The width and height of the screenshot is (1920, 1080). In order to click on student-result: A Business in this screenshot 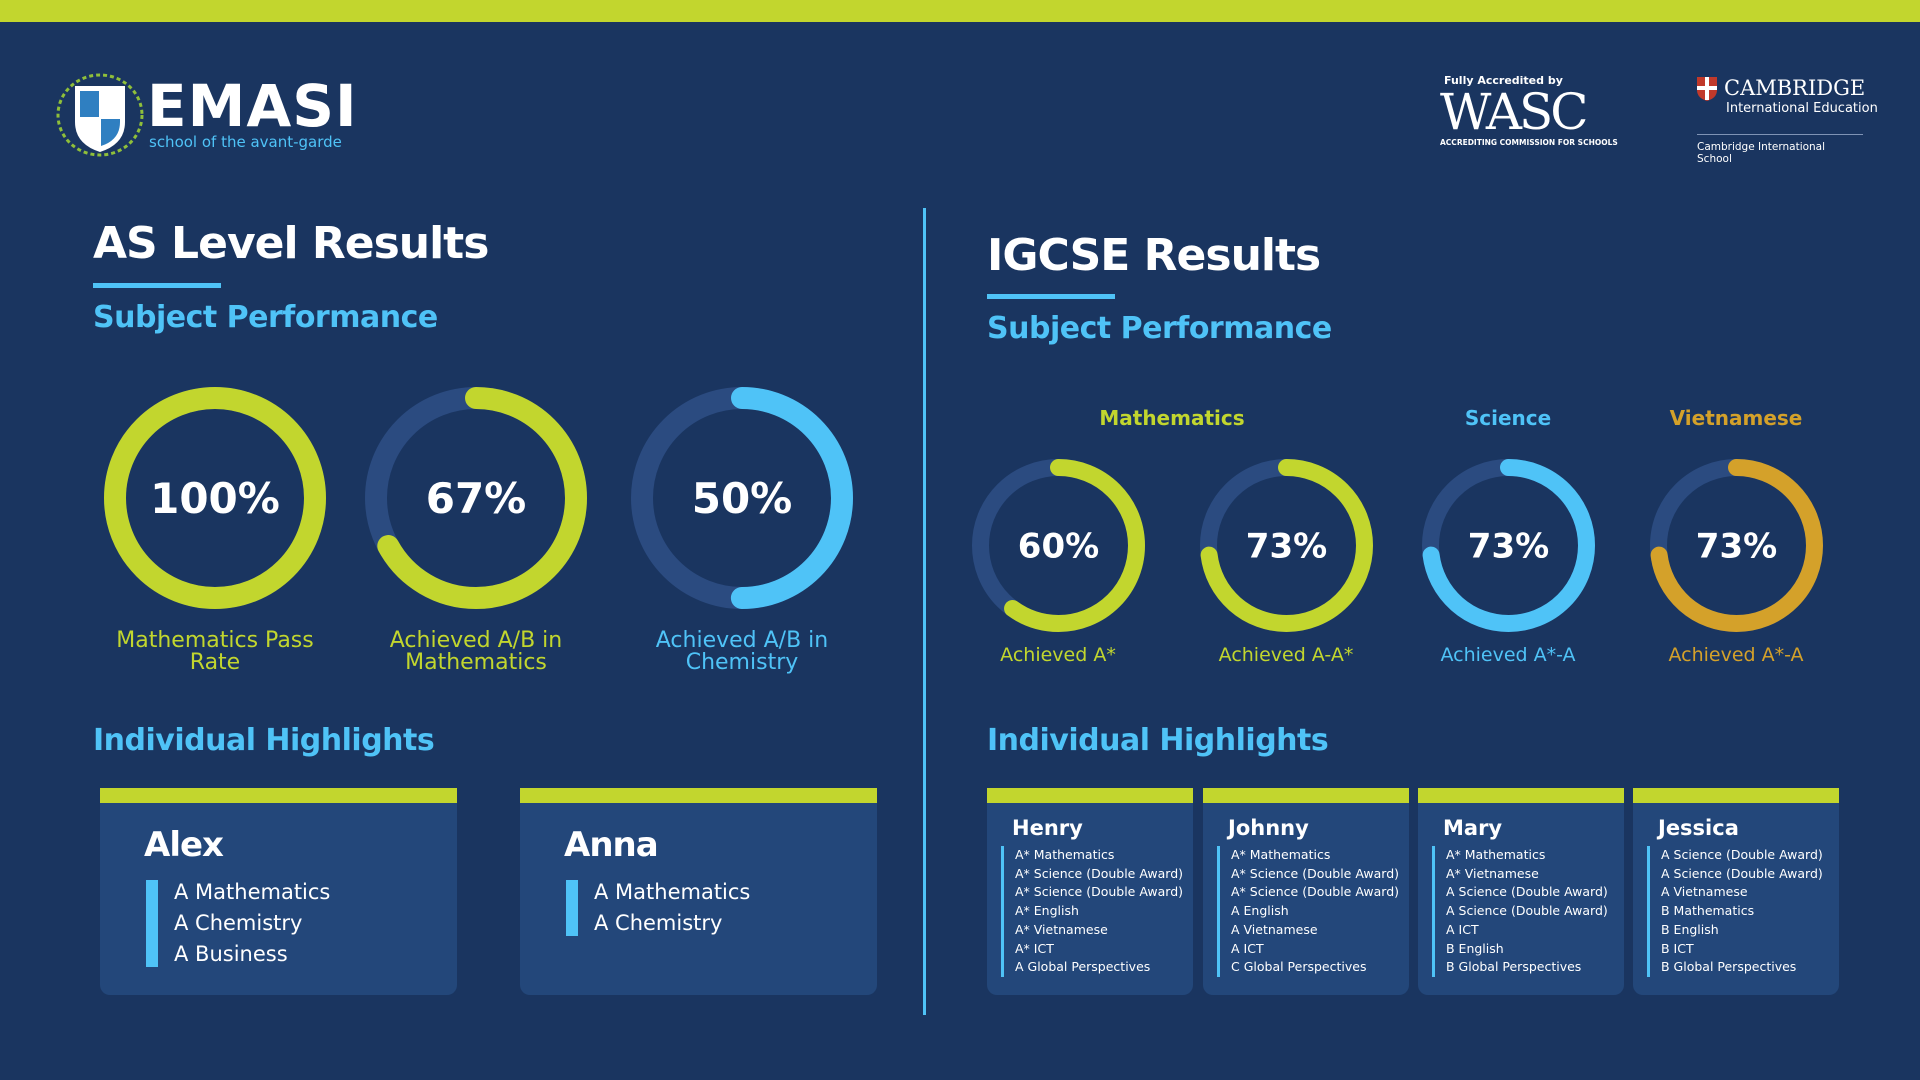, I will do `click(231, 954)`.